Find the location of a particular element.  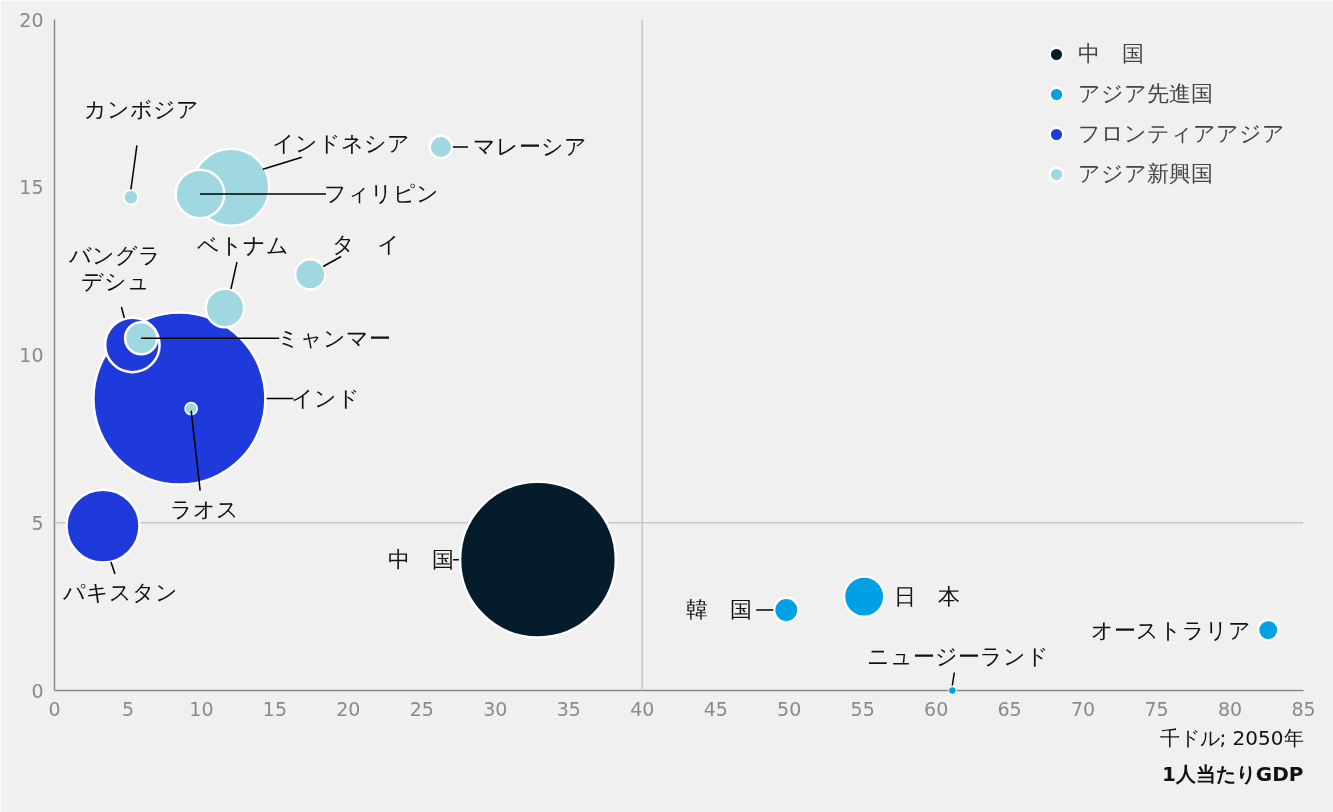

x-tick-label: 80 is located at coordinates (1230, 708).